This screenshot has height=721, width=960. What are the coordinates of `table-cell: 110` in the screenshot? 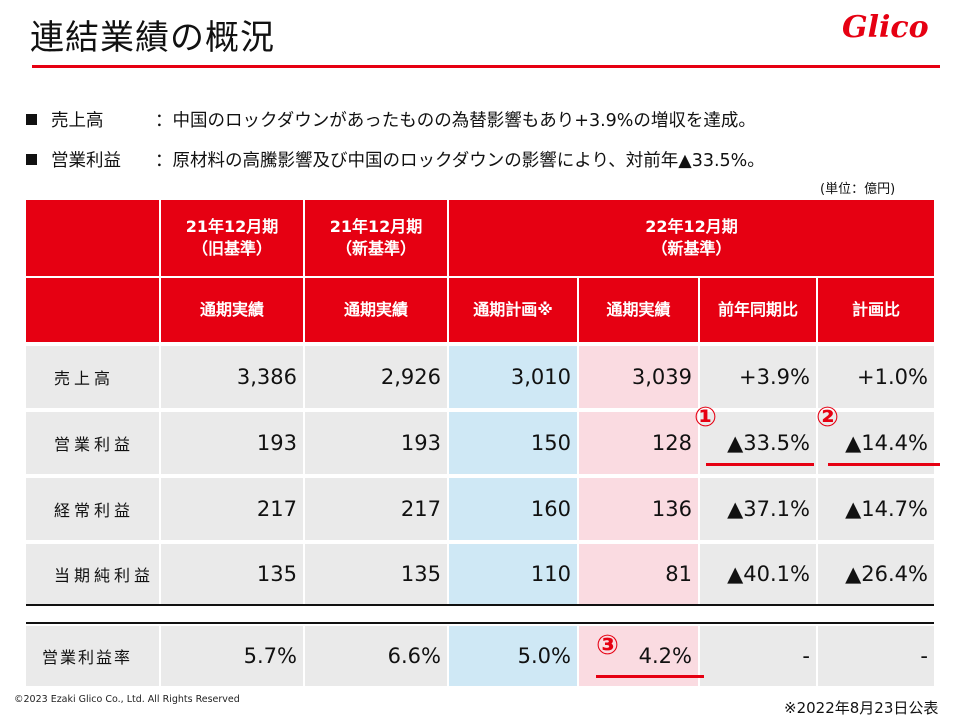 It's located at (513, 574).